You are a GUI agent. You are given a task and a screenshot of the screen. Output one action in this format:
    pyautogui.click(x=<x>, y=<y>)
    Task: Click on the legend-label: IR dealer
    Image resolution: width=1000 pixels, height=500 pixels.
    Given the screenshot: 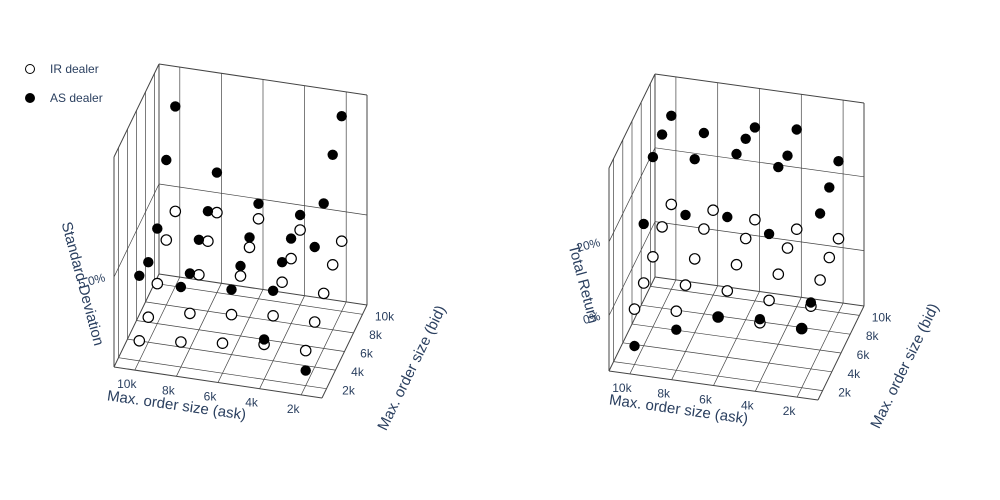 What is the action you would take?
    pyautogui.click(x=74, y=68)
    